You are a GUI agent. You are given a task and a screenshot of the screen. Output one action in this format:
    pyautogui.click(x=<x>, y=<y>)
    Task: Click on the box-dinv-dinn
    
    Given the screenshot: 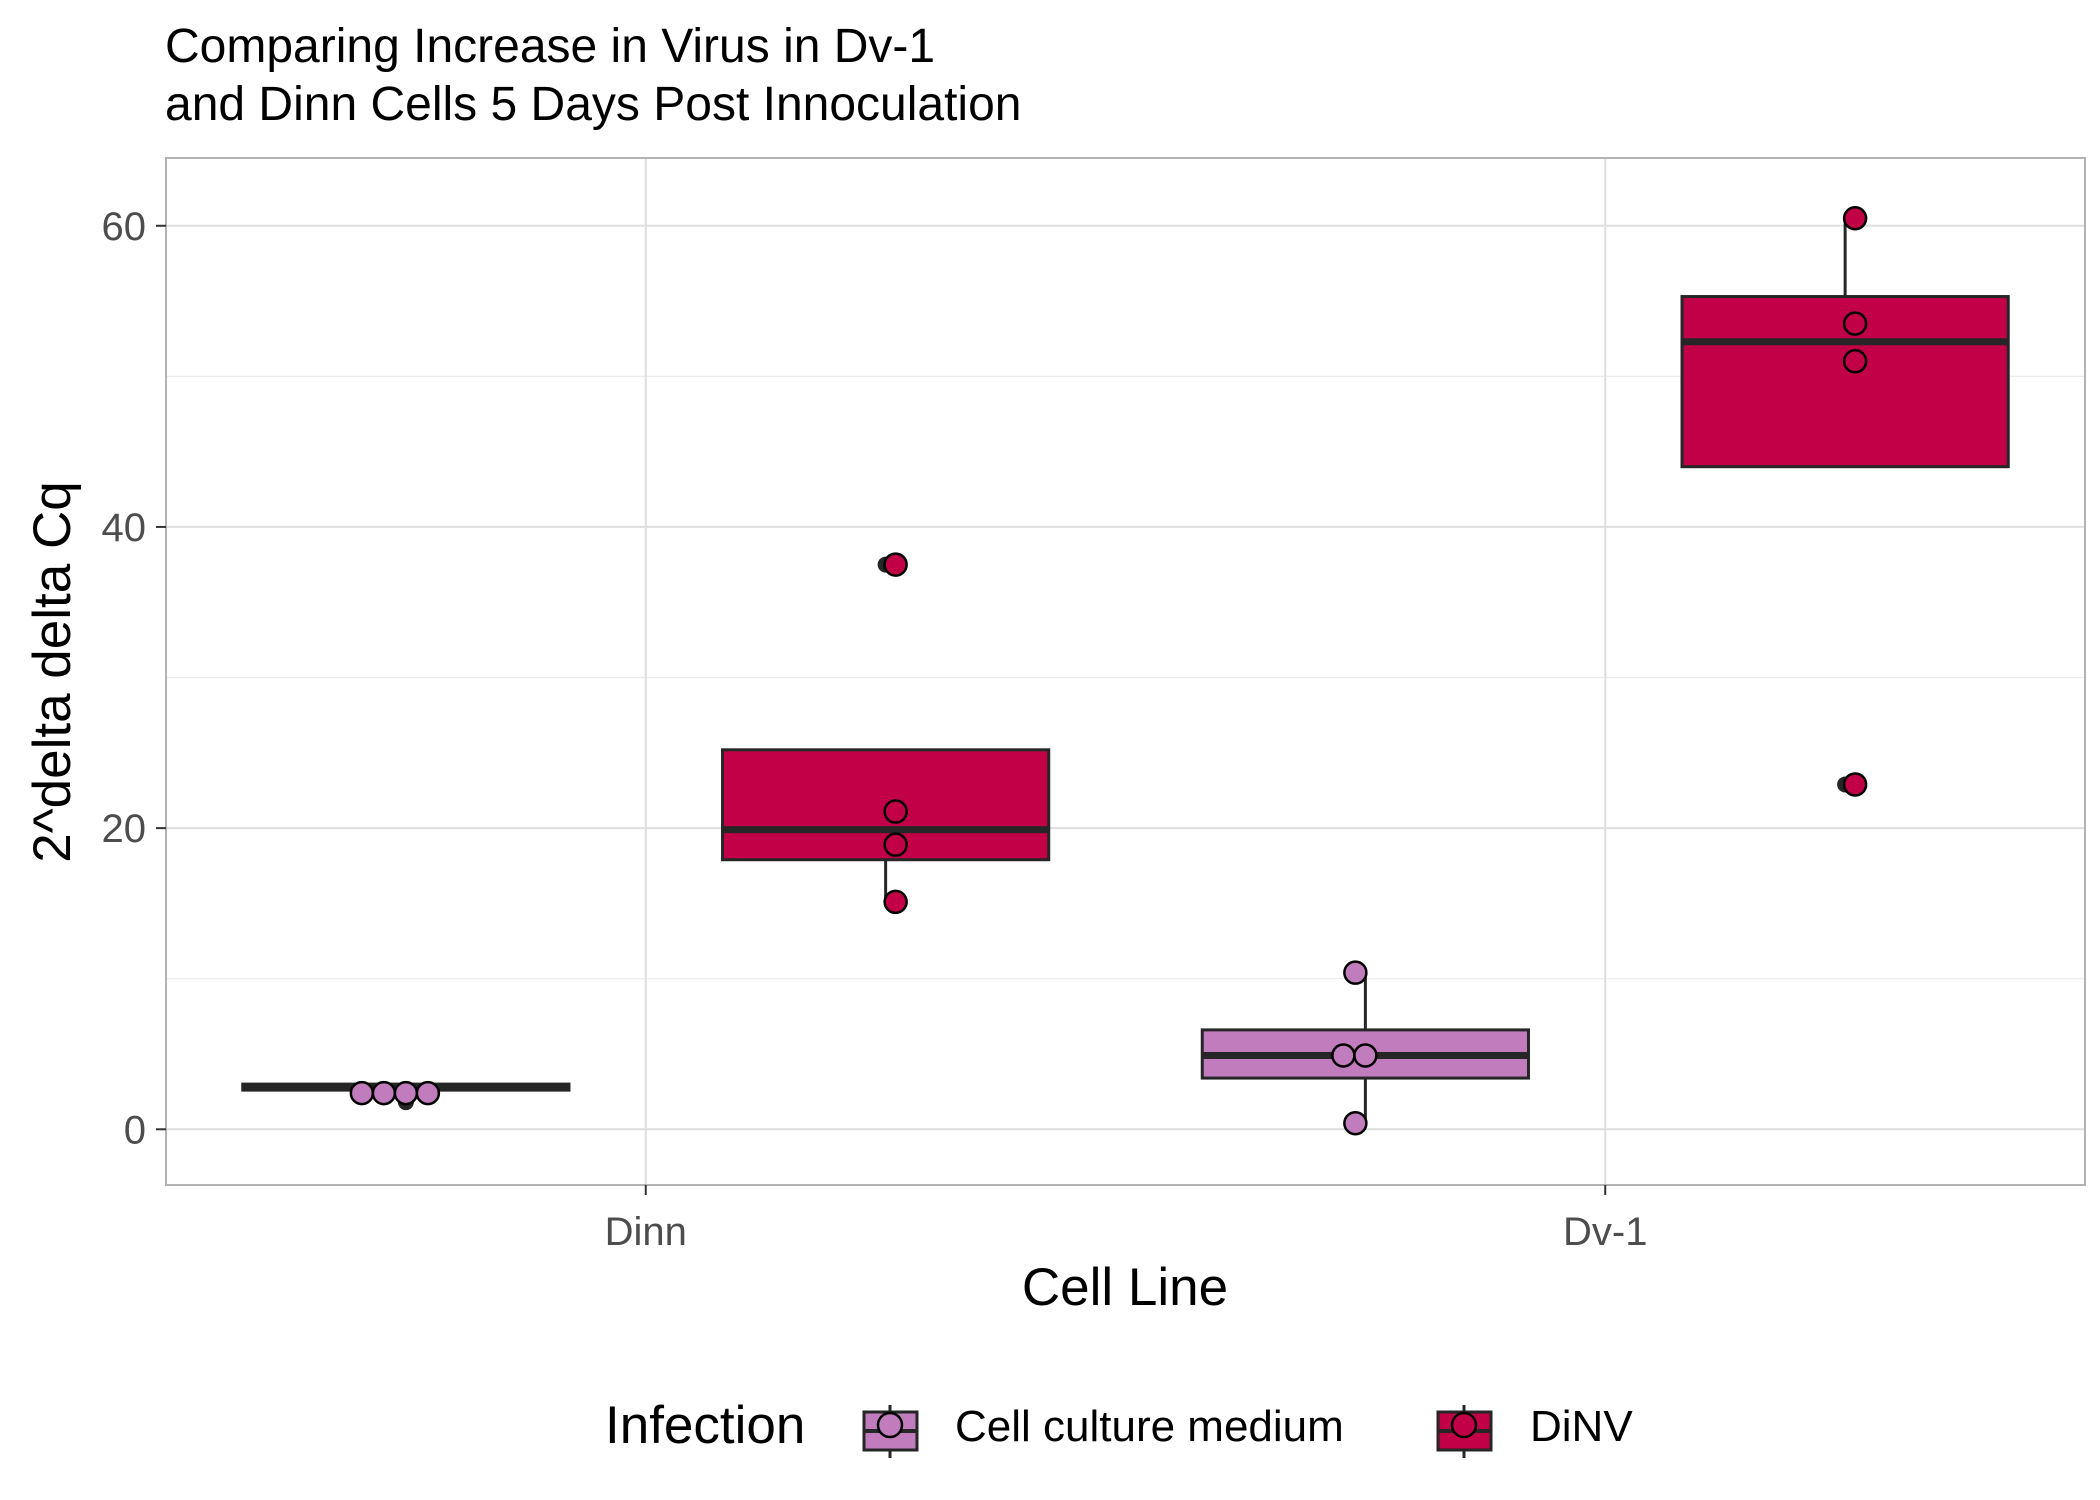 What is the action you would take?
    pyautogui.click(x=886, y=733)
    